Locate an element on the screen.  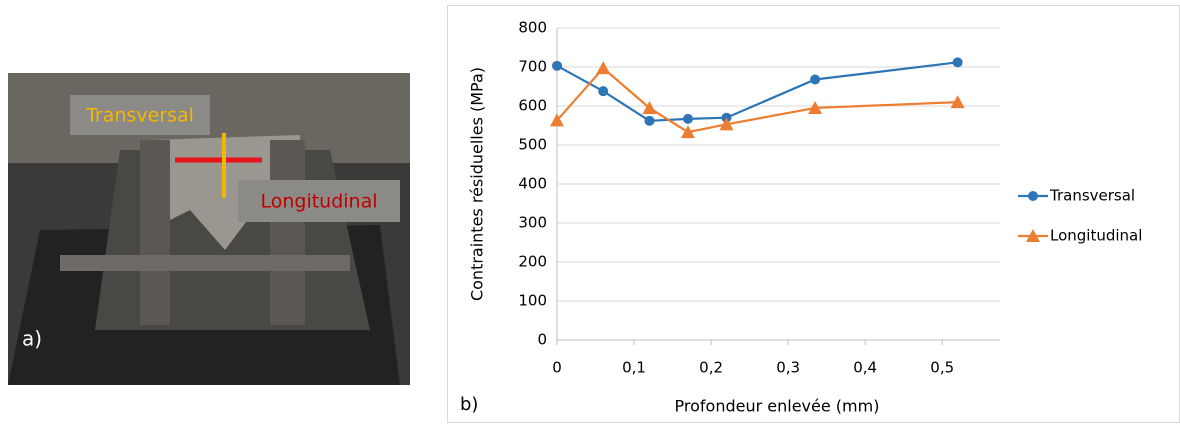
x-tick-label: 0,5 is located at coordinates (942, 368).